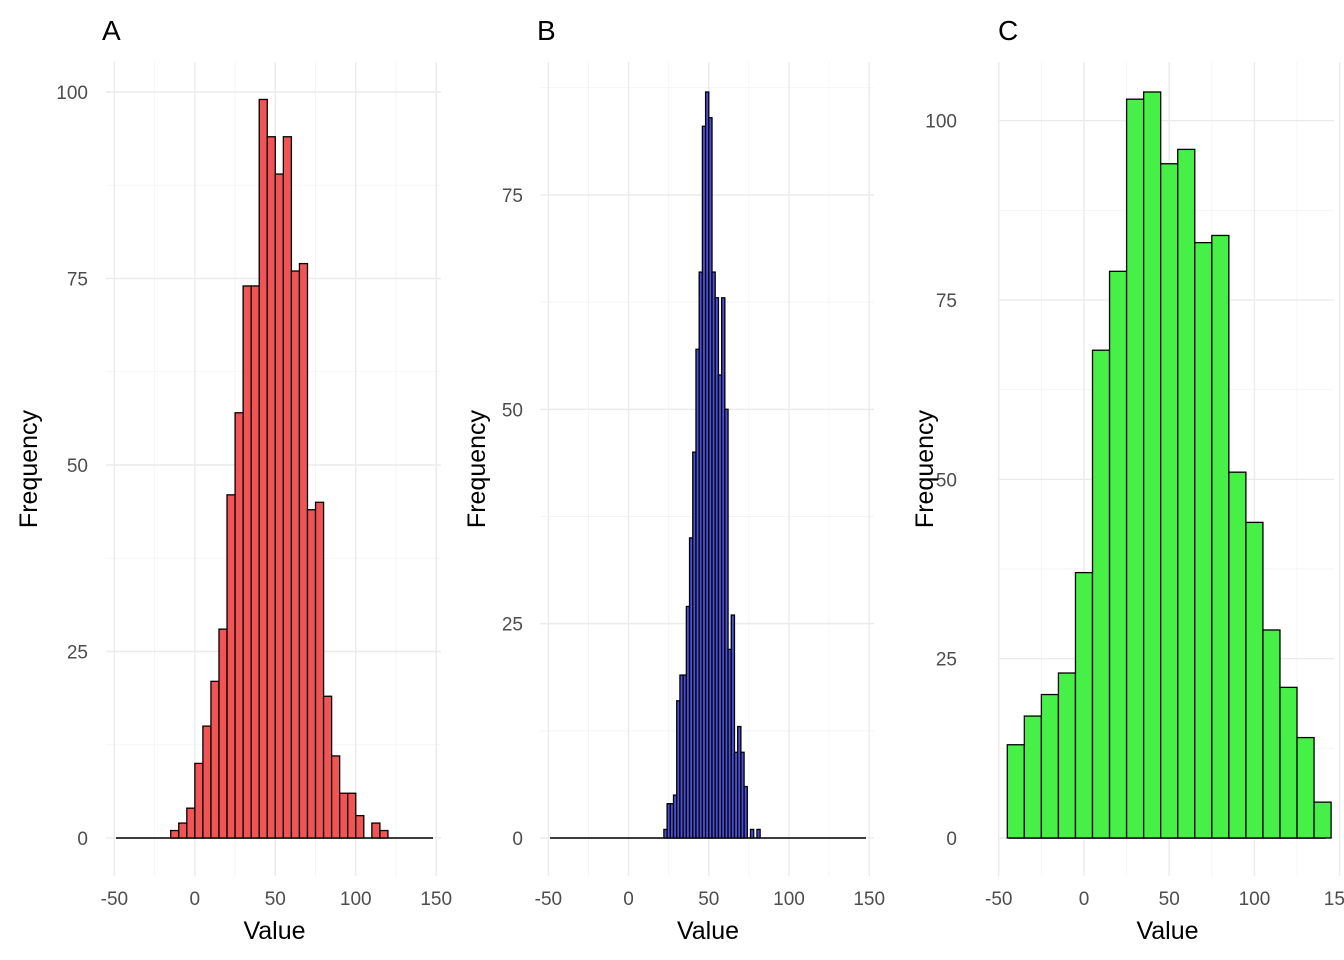 This screenshot has height=960, width=1344. Describe the element at coordinates (1008, 30) in the screenshot. I see `panel-label: C` at that location.